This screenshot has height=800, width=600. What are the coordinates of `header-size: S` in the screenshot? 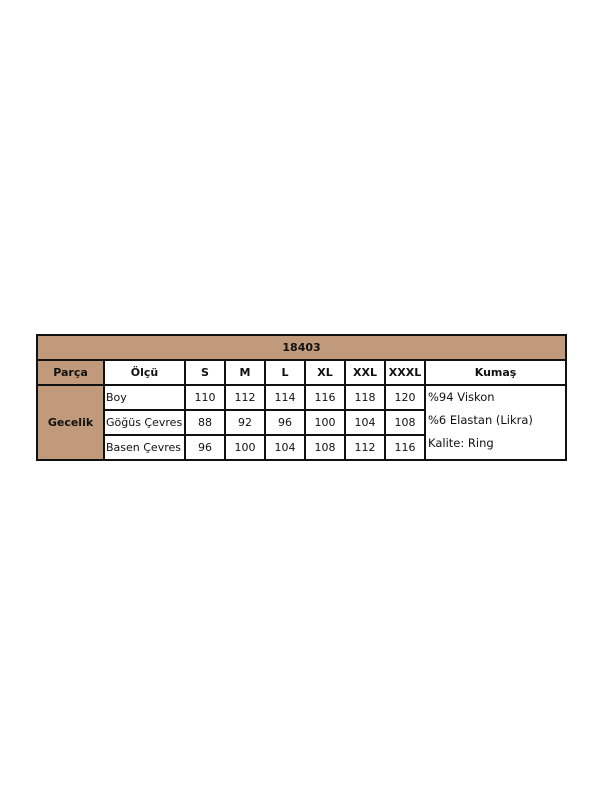 It's located at (205, 372).